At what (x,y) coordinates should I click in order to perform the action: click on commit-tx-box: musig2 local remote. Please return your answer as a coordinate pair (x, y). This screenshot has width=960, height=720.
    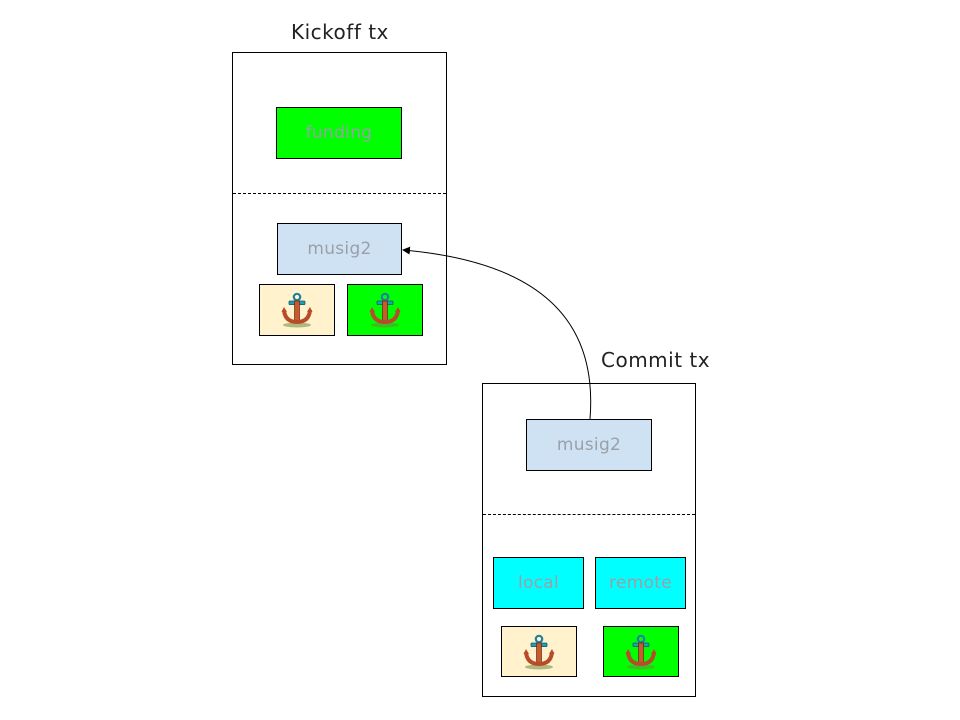
    Looking at the image, I should click on (589, 540).